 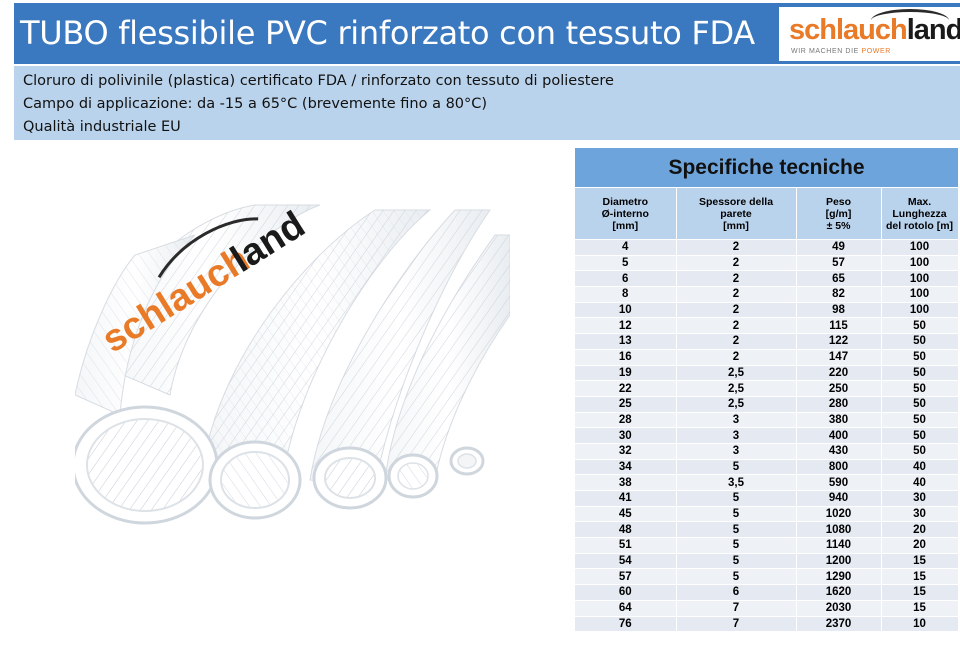 What do you see at coordinates (919, 201) in the screenshot?
I see `header-line: Max.` at bounding box center [919, 201].